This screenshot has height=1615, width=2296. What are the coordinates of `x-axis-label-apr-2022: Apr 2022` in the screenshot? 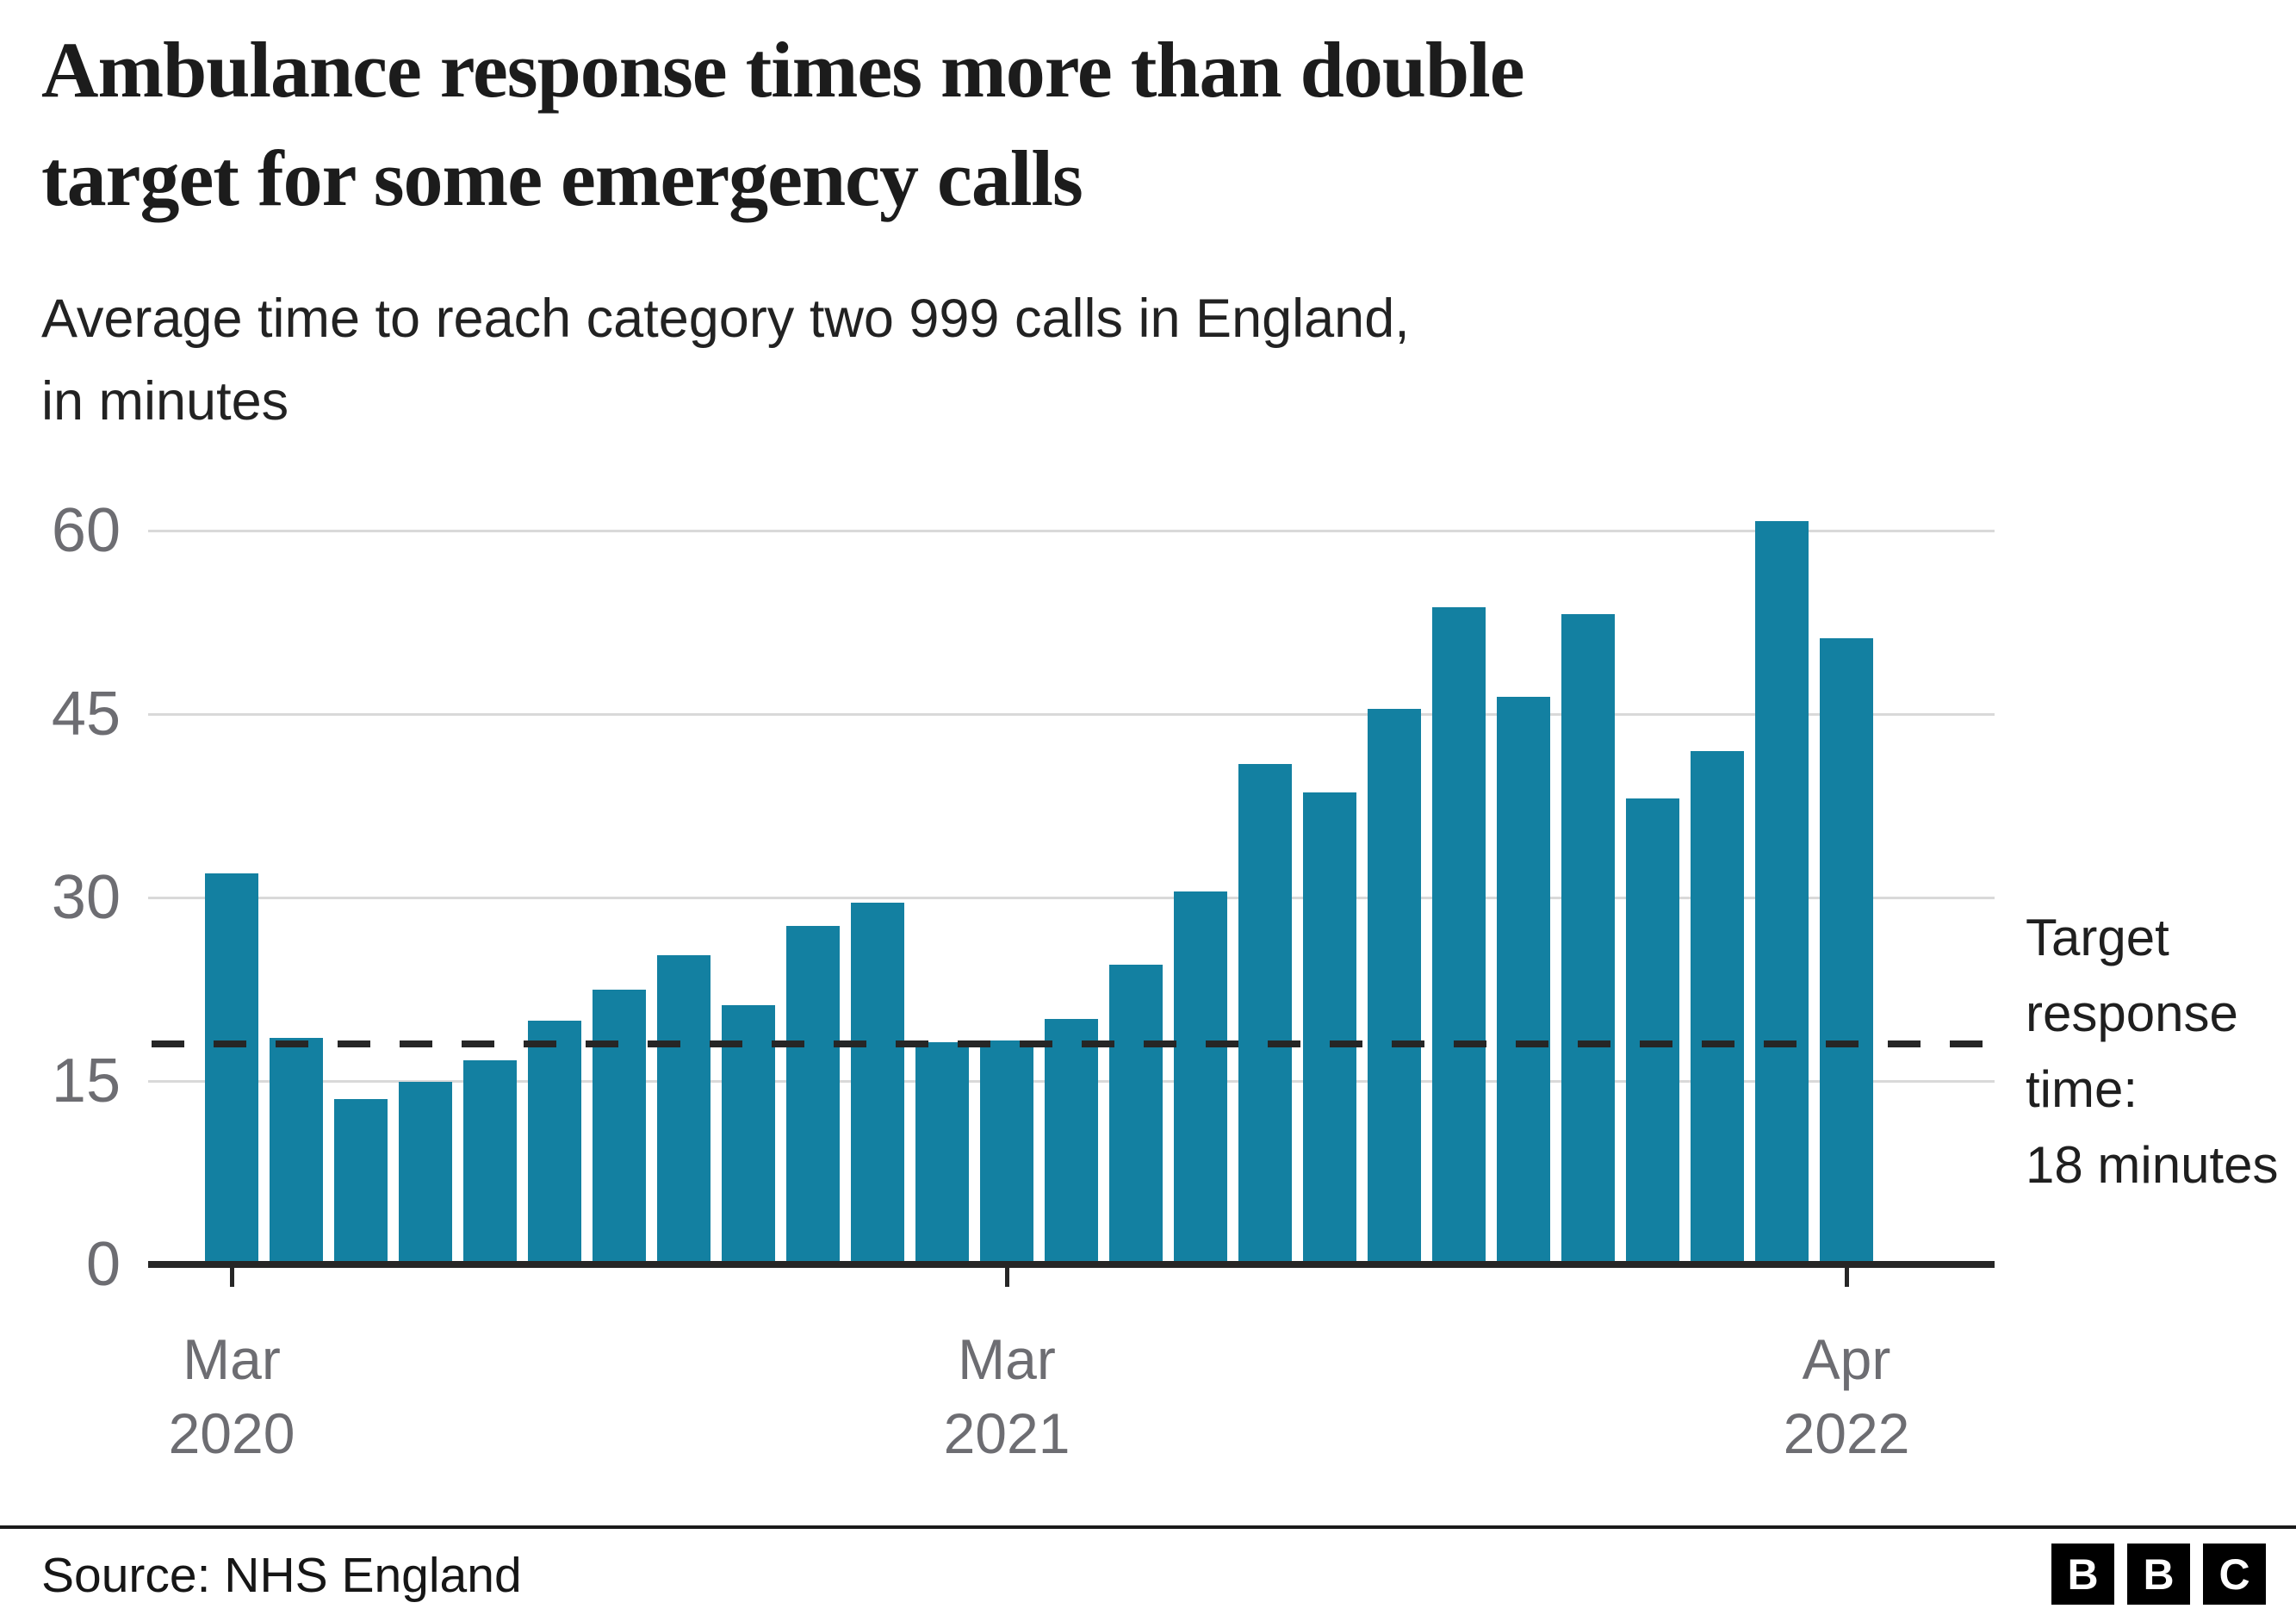 It's located at (1846, 1396).